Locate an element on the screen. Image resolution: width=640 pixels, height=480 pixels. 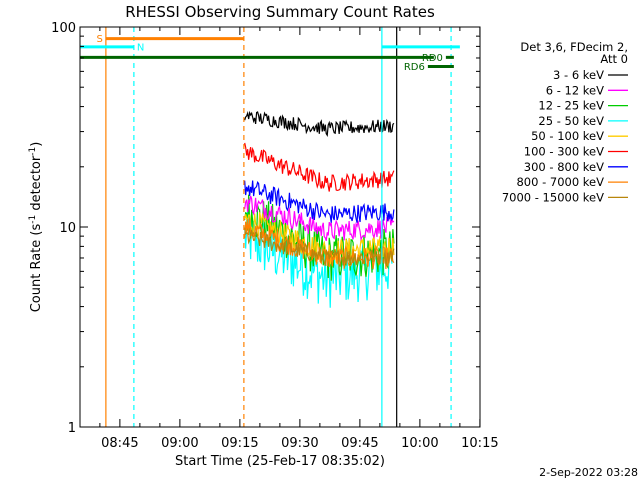
x-tick-label: 10:15 is located at coordinates (479, 443).